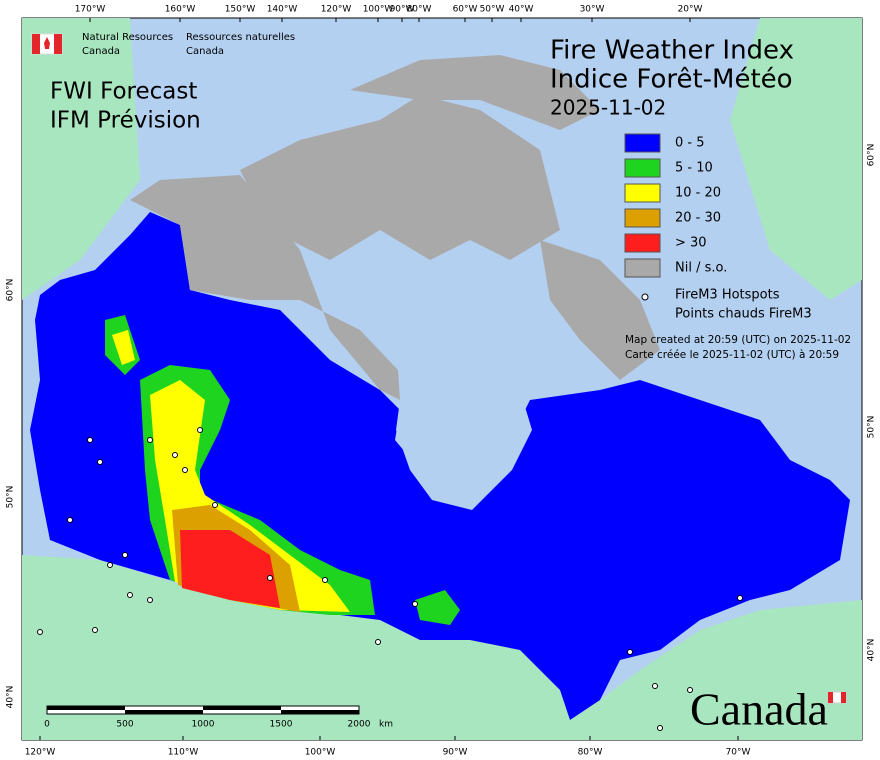  I want to click on legend-label: FireM3 Hotspots, so click(727, 295).